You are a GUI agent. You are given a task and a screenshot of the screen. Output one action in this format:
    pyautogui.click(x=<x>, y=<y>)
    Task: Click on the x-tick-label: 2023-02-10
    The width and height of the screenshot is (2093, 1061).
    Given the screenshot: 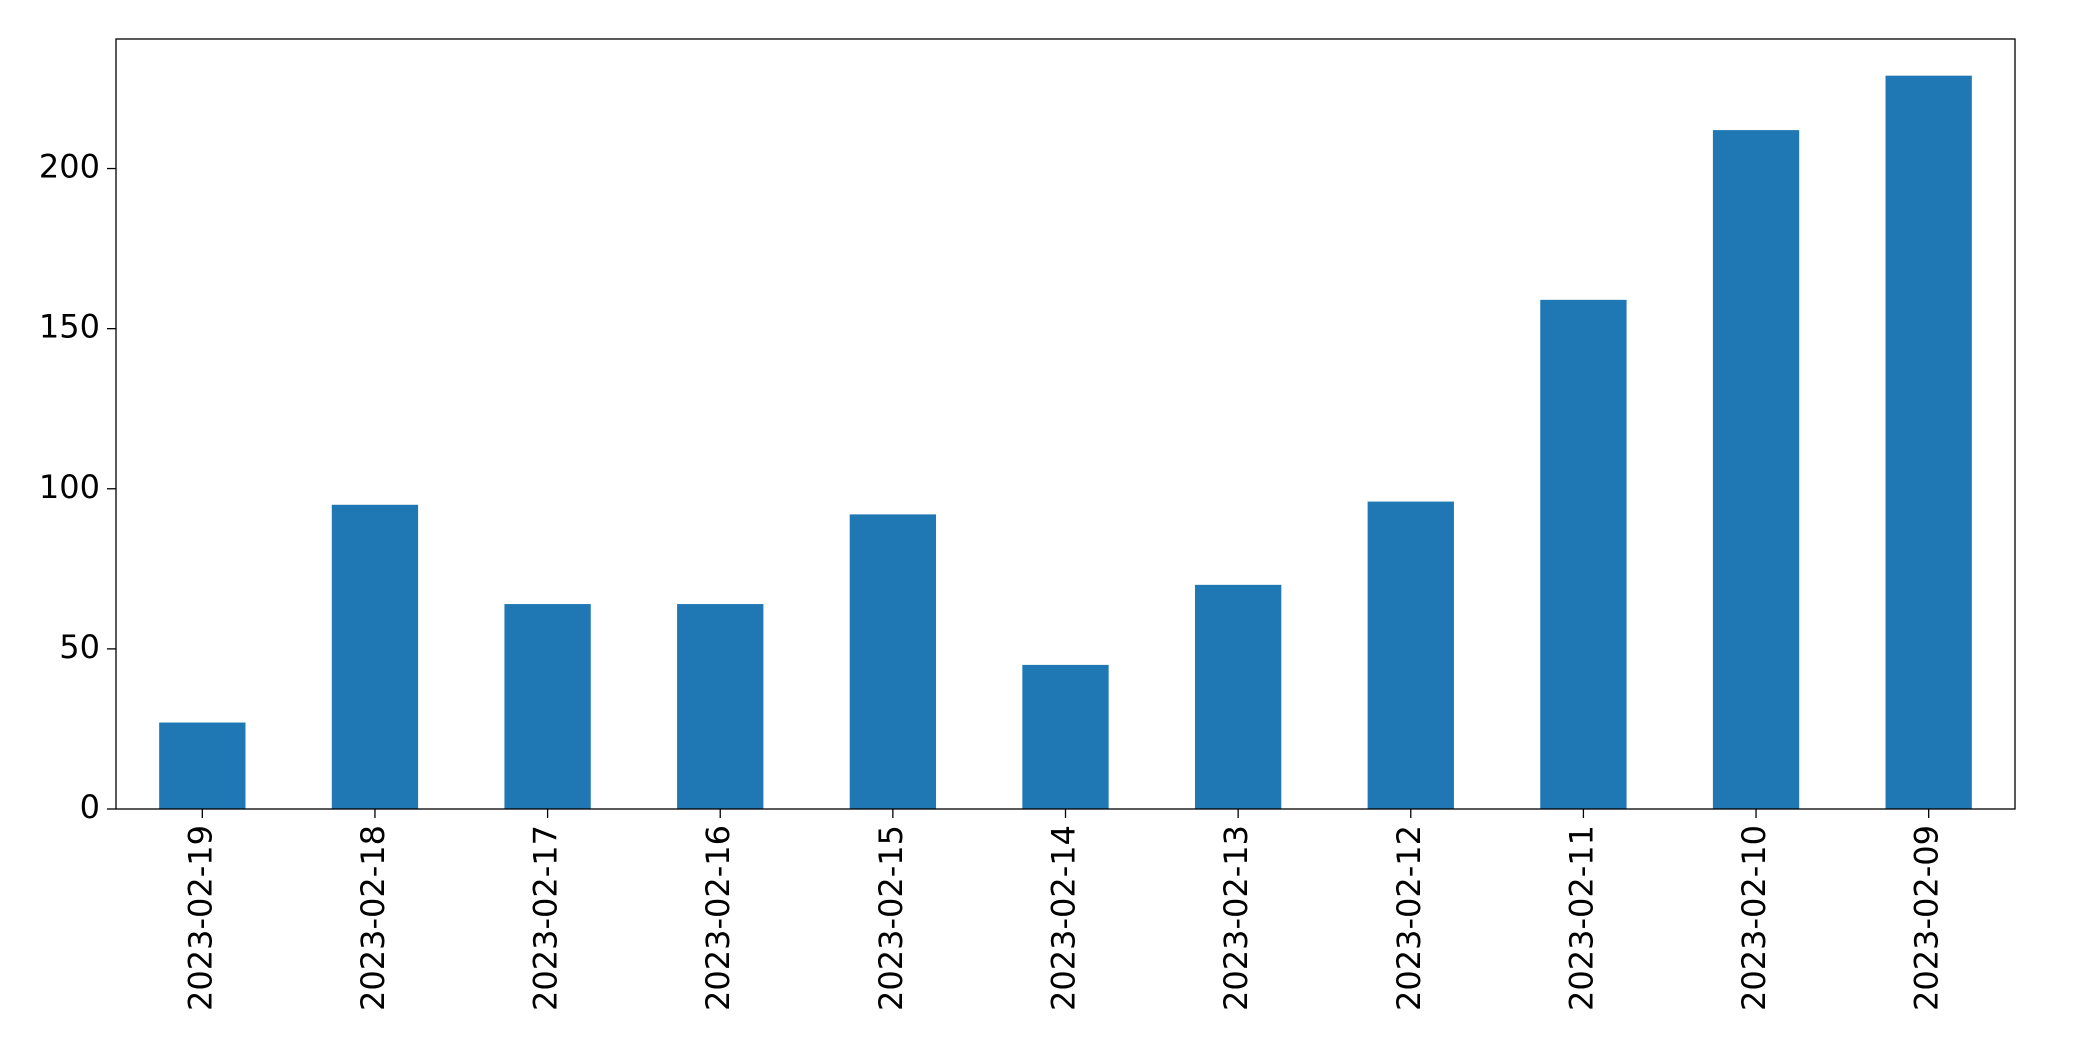 What is the action you would take?
    pyautogui.click(x=1754, y=918)
    